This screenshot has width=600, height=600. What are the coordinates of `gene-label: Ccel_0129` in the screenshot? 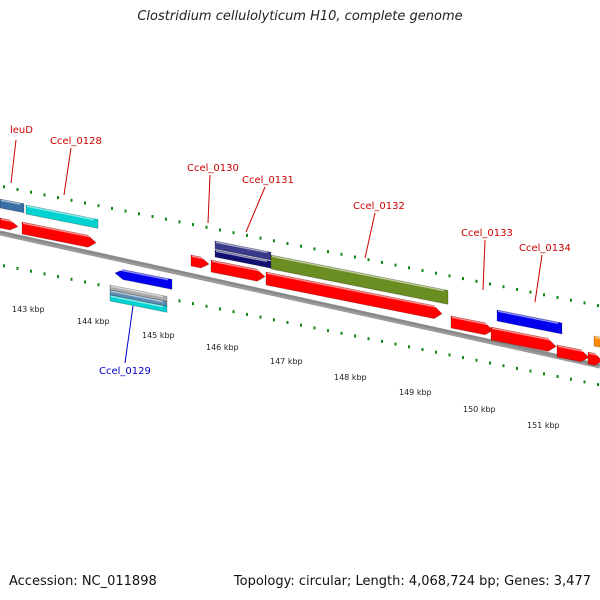 It's located at (125, 371).